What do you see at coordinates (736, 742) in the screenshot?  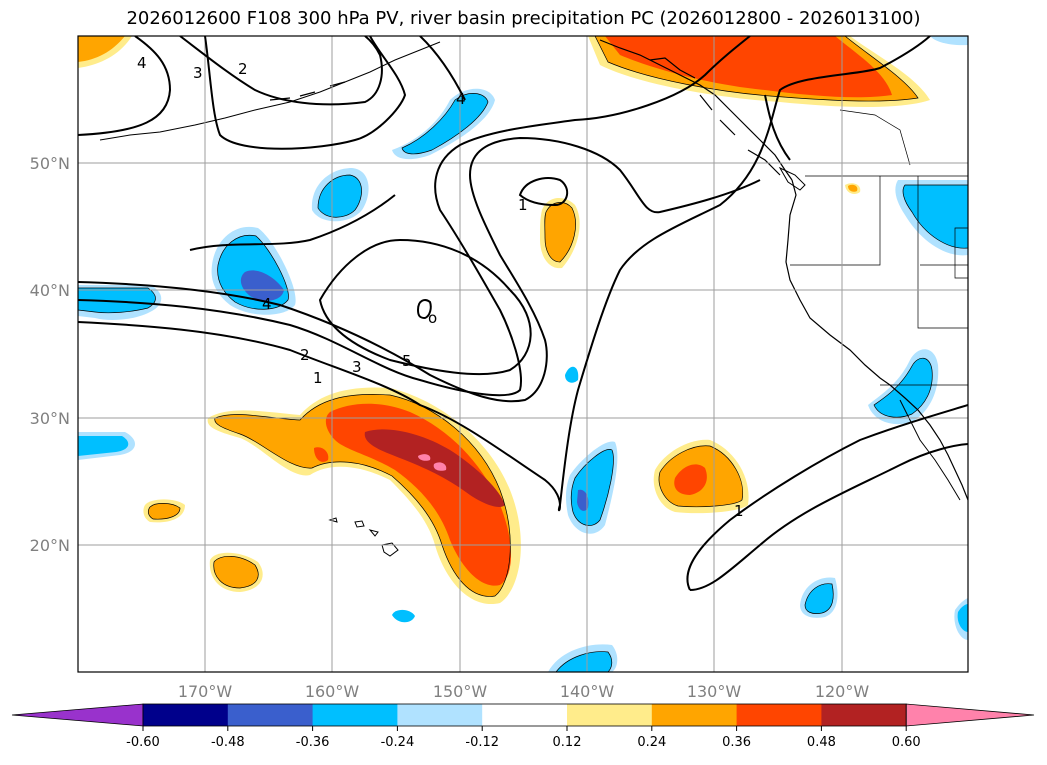 I see `colorbar-tick-label: 0.36` at bounding box center [736, 742].